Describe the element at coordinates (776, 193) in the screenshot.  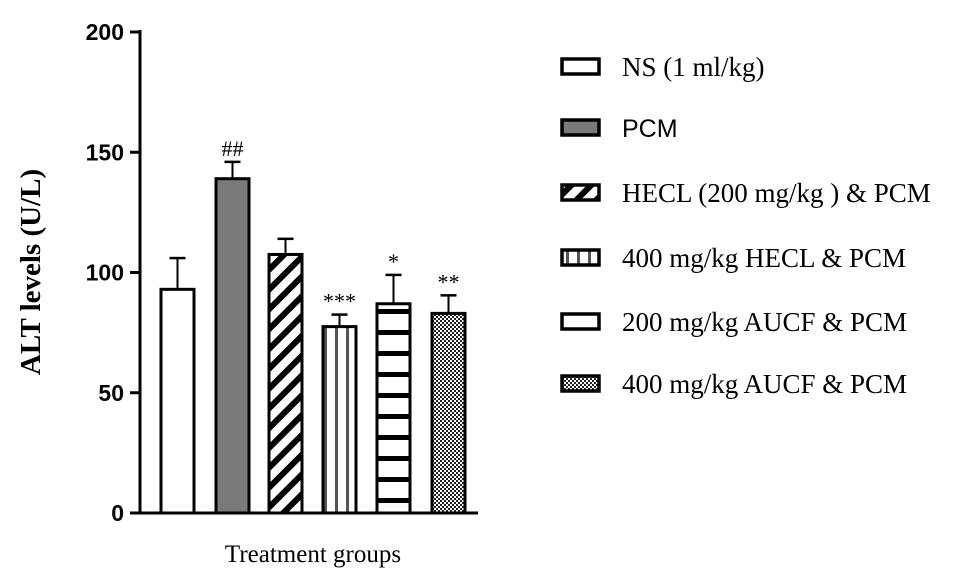
I see `legend-label: HECL (200 mg/kg ) & PCM` at that location.